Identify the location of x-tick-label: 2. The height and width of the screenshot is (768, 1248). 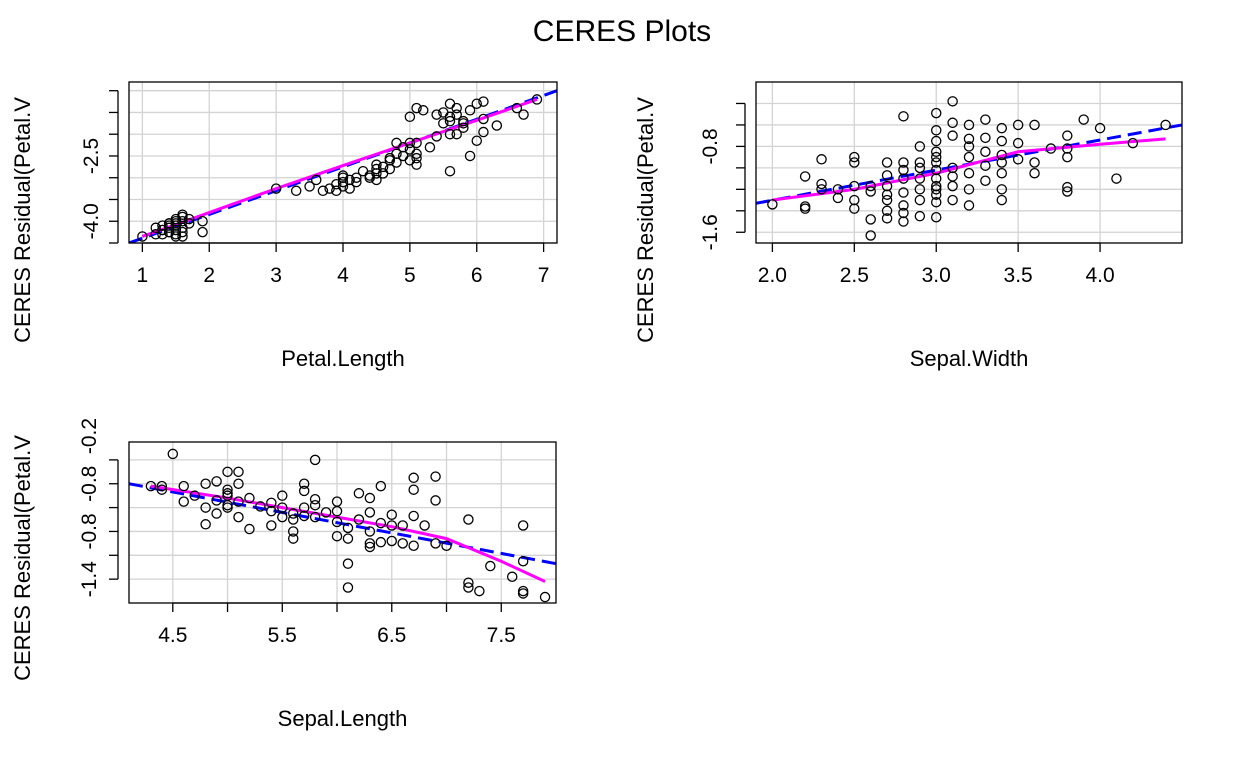
(209, 275).